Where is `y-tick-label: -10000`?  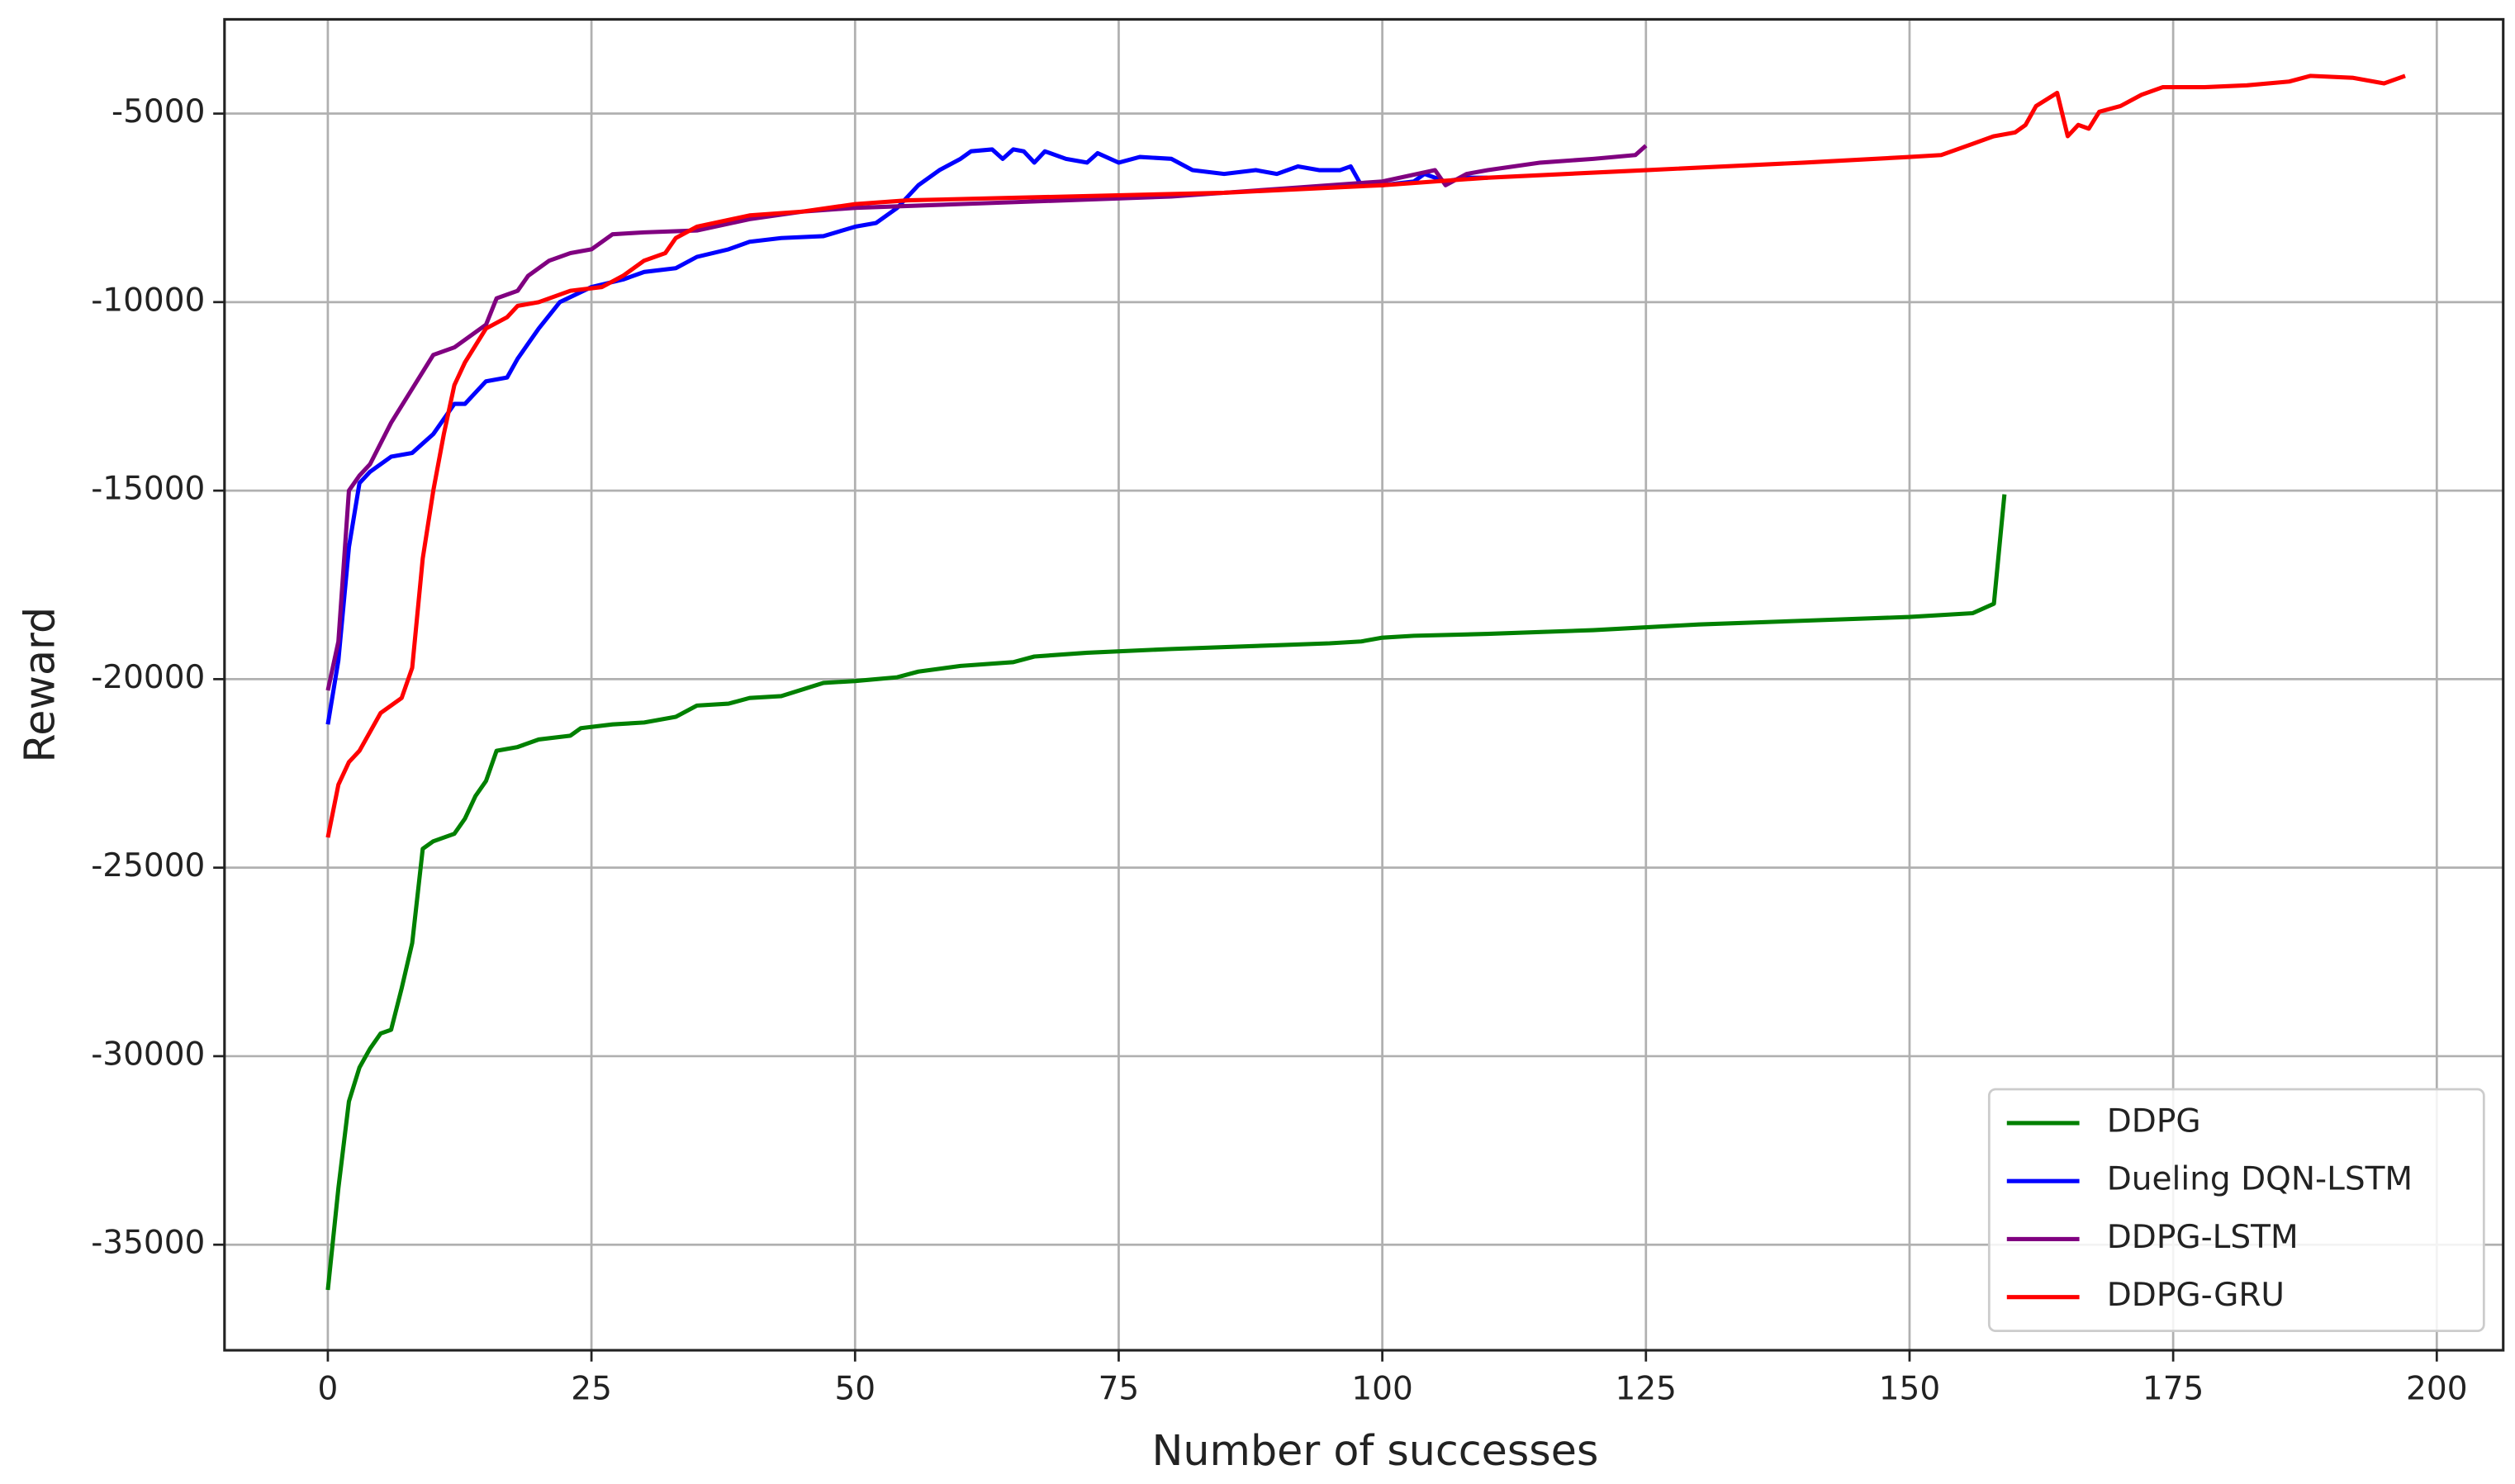 y-tick-label: -10000 is located at coordinates (148, 300).